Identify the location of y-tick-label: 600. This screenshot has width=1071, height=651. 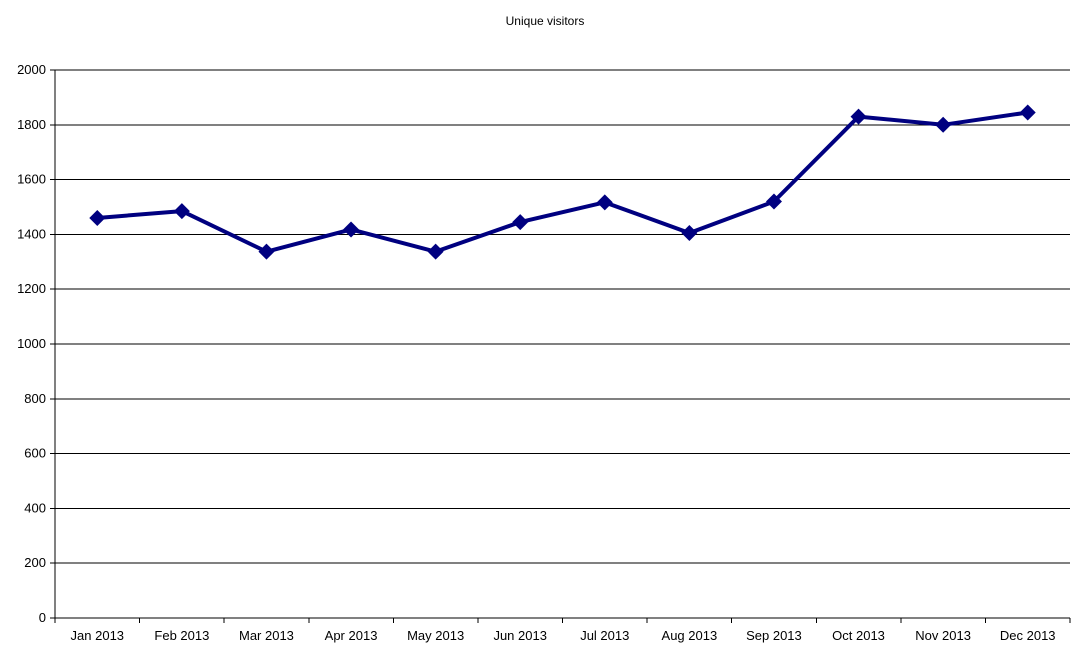
(35, 453).